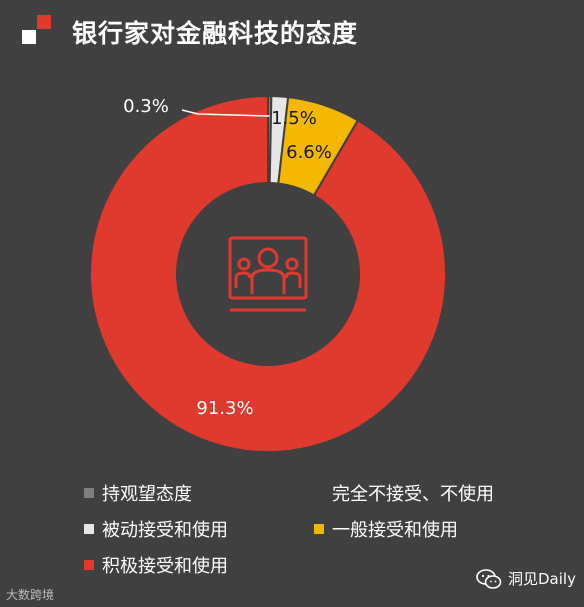 The image size is (584, 607). I want to click on data-label-wait-and-see: 0.3%, so click(146, 106).